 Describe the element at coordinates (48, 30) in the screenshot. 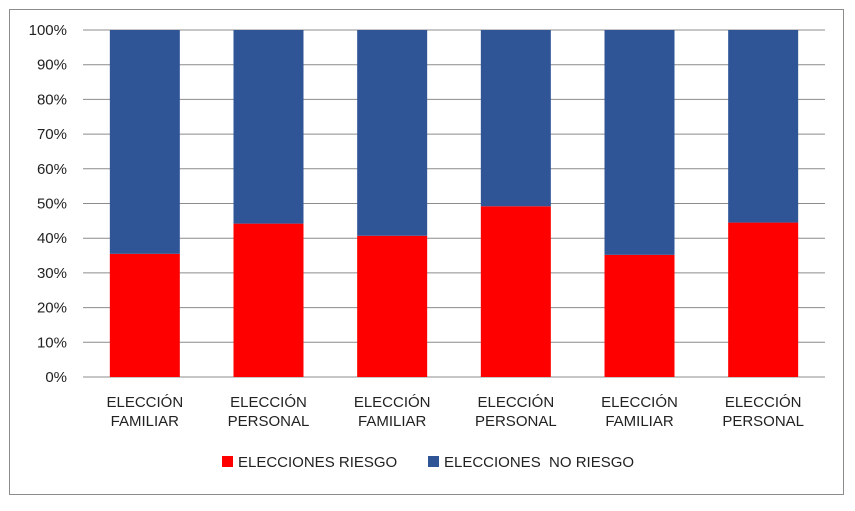

I see `y-tick-label: 100%` at that location.